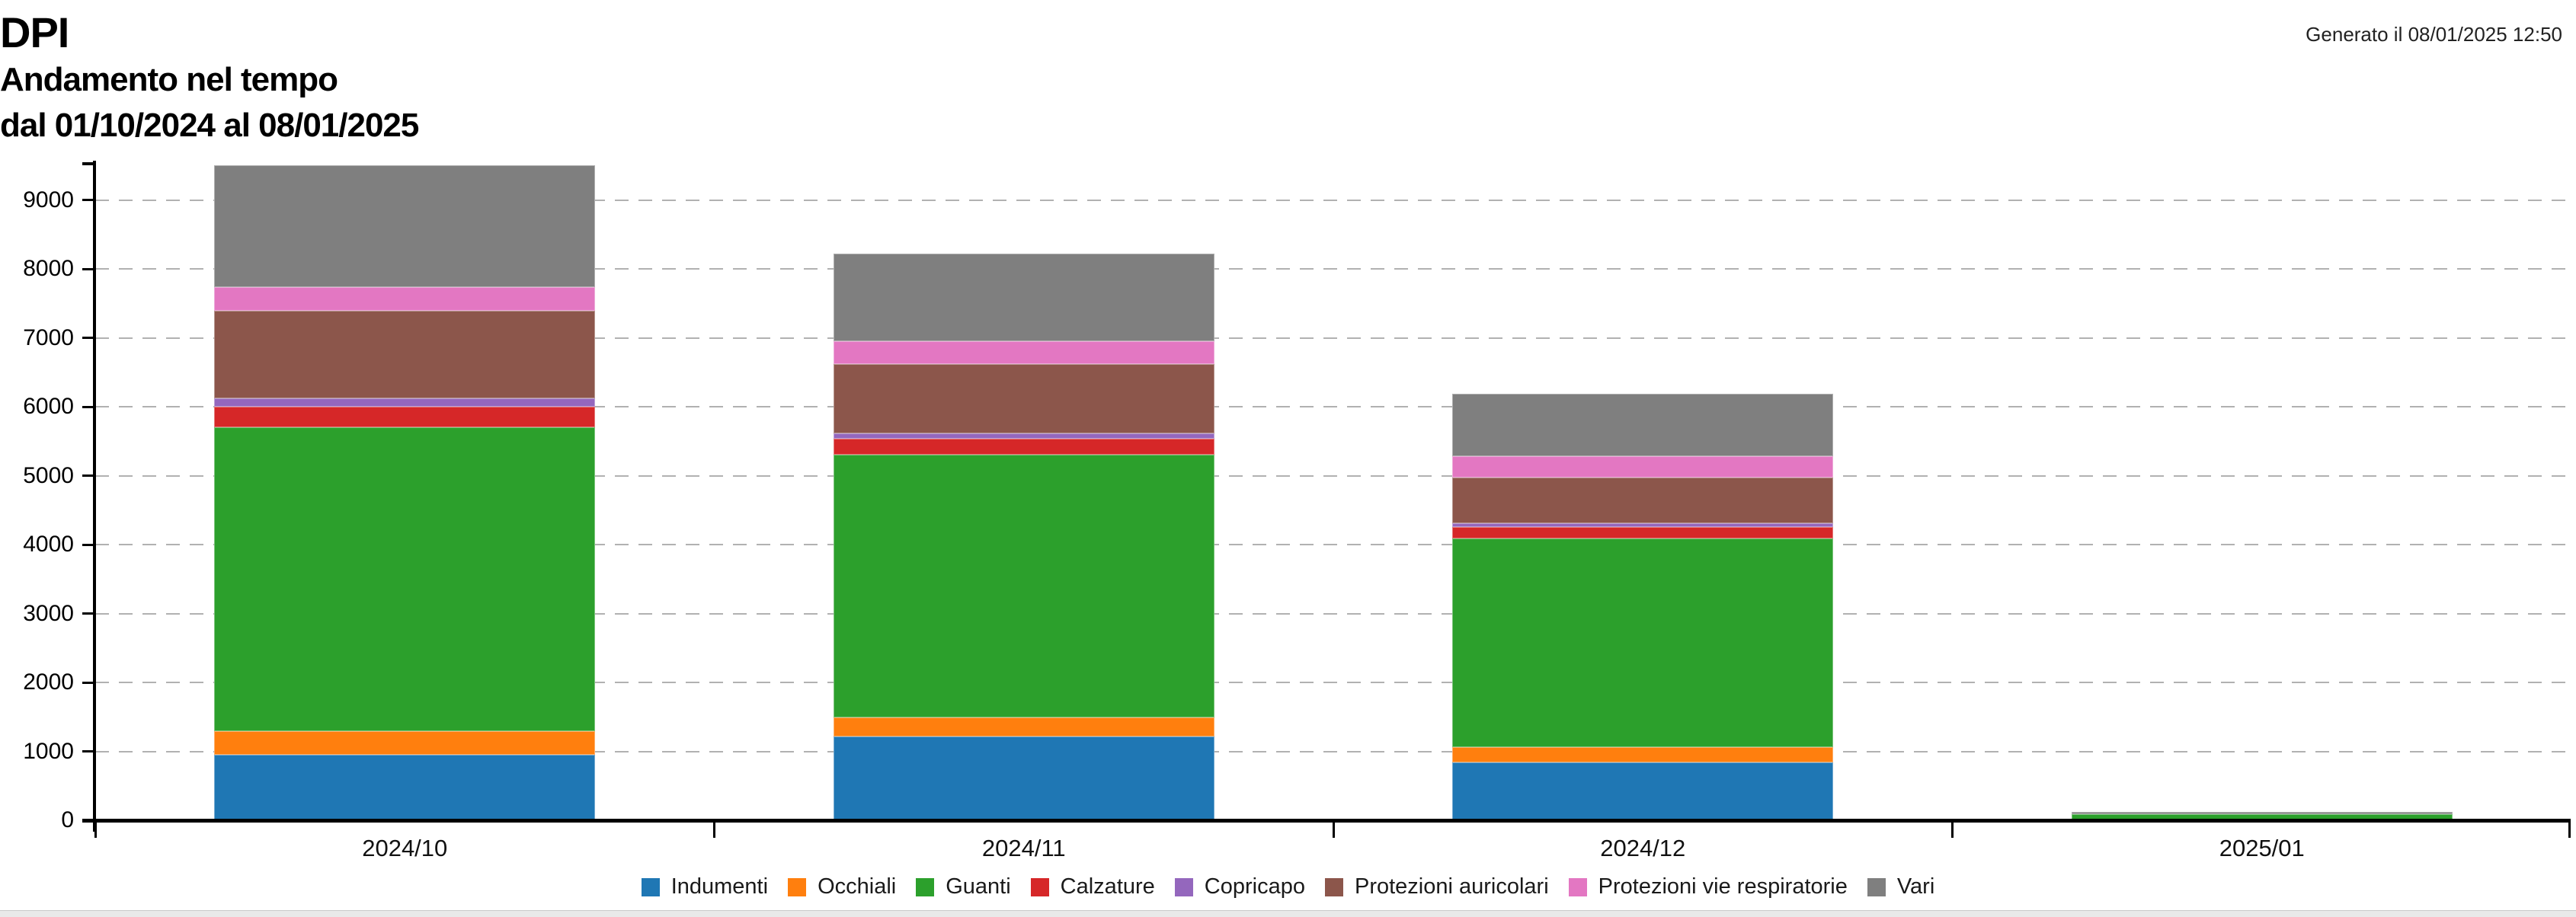 This screenshot has width=2576, height=917. I want to click on stacked-bar-2024/11, so click(1023, 536).